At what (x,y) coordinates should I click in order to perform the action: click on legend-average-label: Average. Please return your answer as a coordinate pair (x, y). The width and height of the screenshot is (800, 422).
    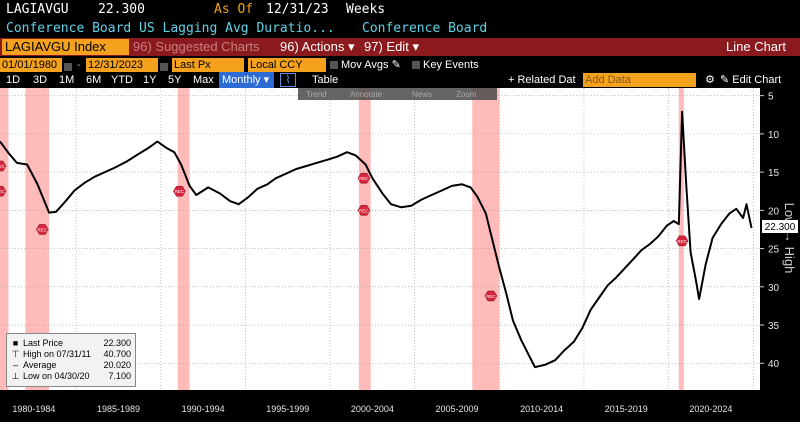
    Looking at the image, I should click on (40, 365).